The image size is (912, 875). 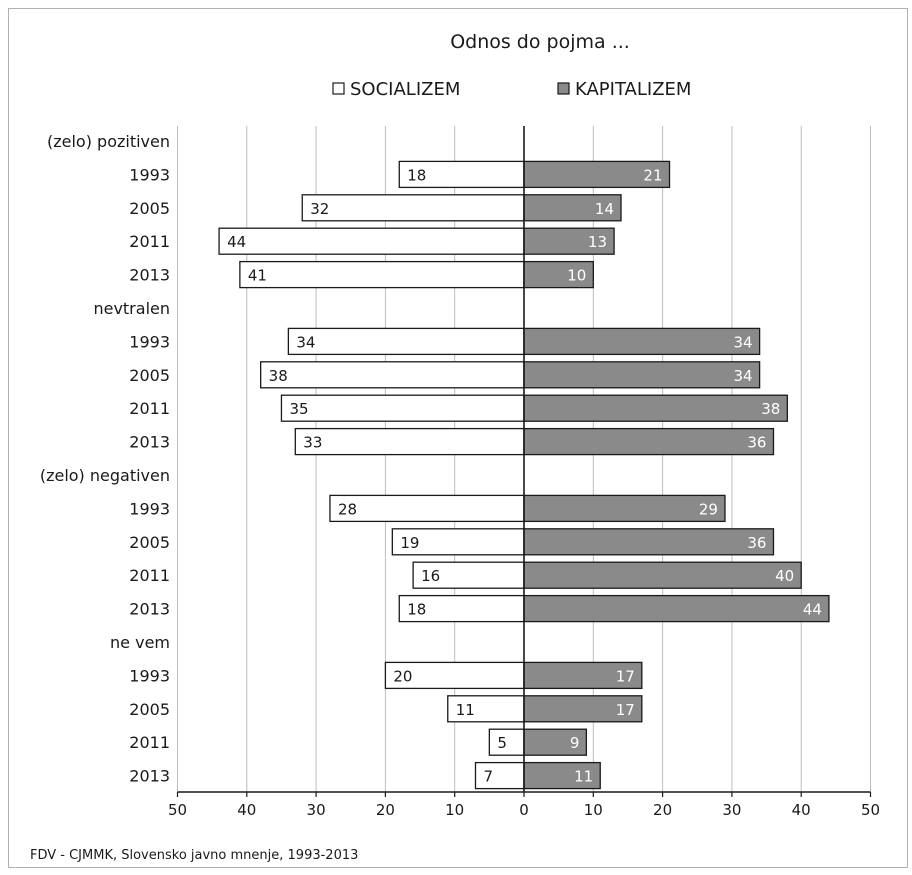 I want to click on data-label-socializem: 28, so click(x=347, y=509).